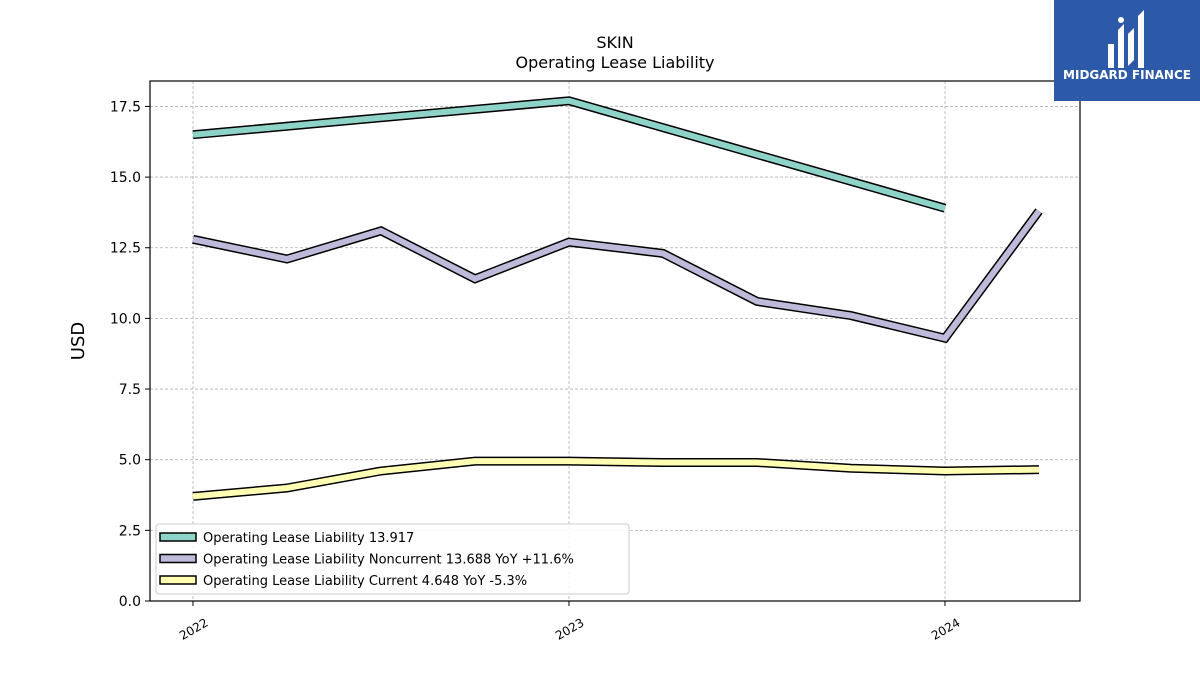 The height and width of the screenshot is (675, 1200). What do you see at coordinates (193, 628) in the screenshot?
I see `x-tick-label: 2022` at bounding box center [193, 628].